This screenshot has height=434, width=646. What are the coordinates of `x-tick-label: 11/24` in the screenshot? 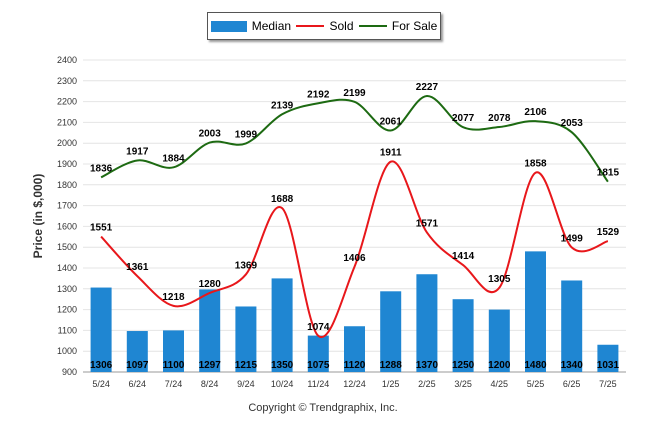 It's located at (318, 384).